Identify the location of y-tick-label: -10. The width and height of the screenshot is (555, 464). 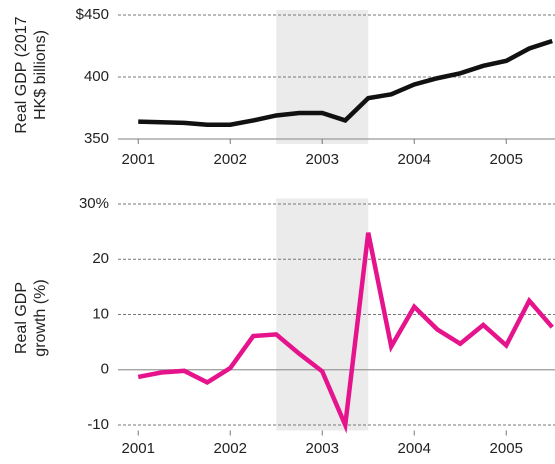
(98, 424).